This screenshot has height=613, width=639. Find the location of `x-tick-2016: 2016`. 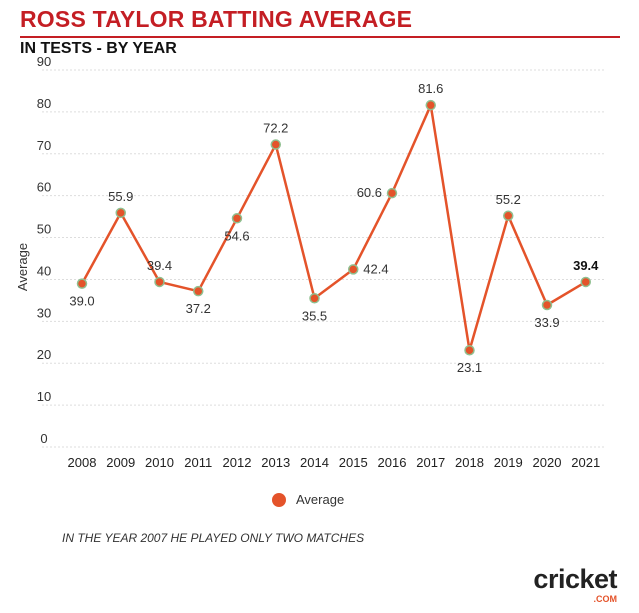

x-tick-2016: 2016 is located at coordinates (392, 462).